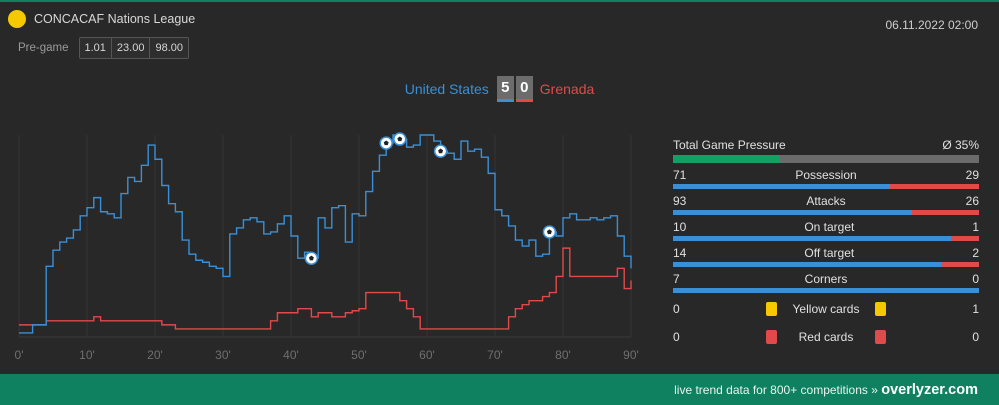  I want to click on match-datetime: 06.11.2022 02:00, so click(931, 25).